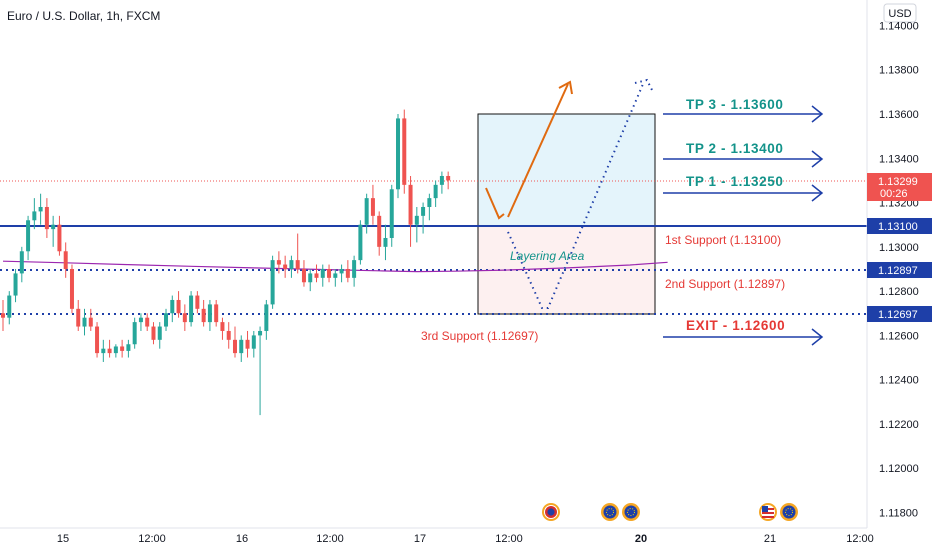 Image resolution: width=932 pixels, height=550 pixels. I want to click on tp1-arrow, so click(743, 193).